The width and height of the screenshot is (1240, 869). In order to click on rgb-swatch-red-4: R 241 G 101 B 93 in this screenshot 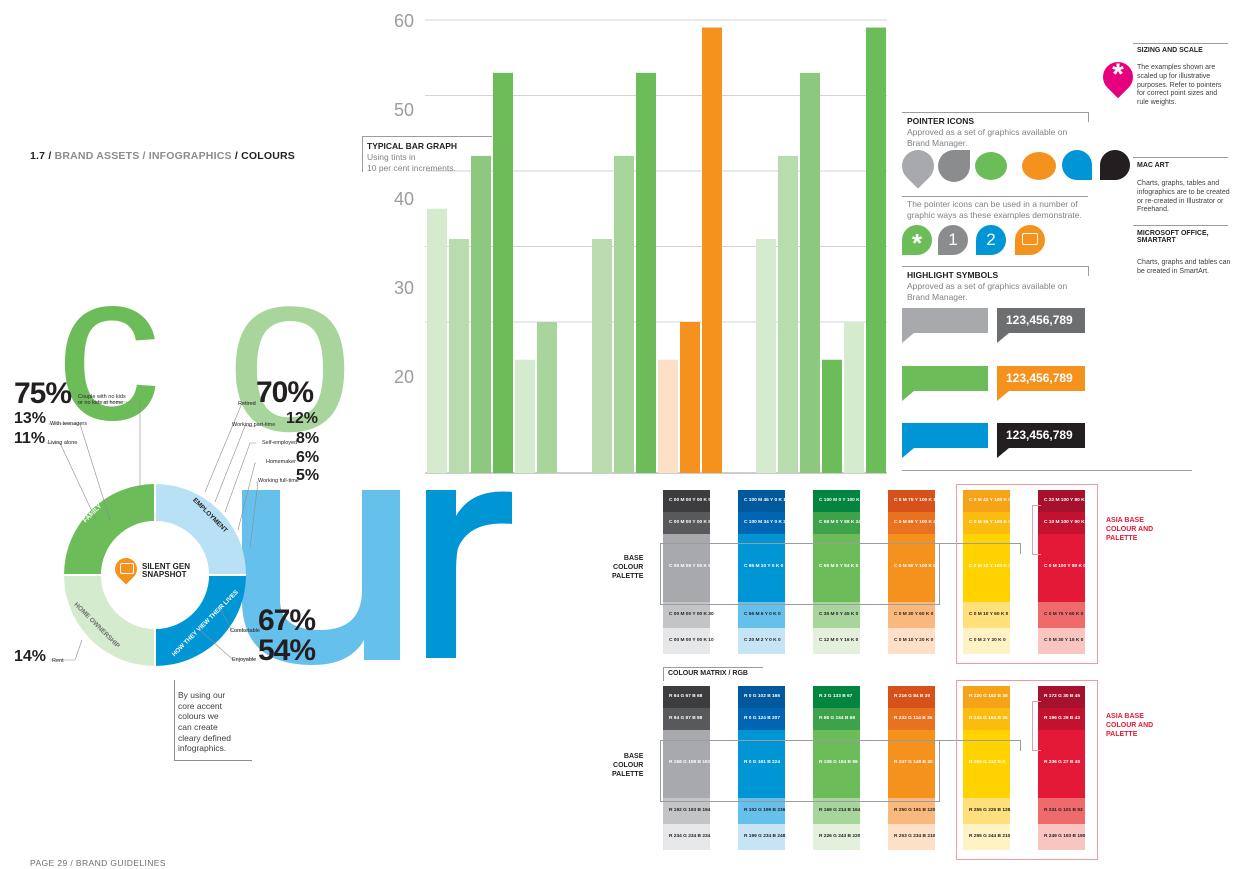, I will do `click(1061, 811)`.